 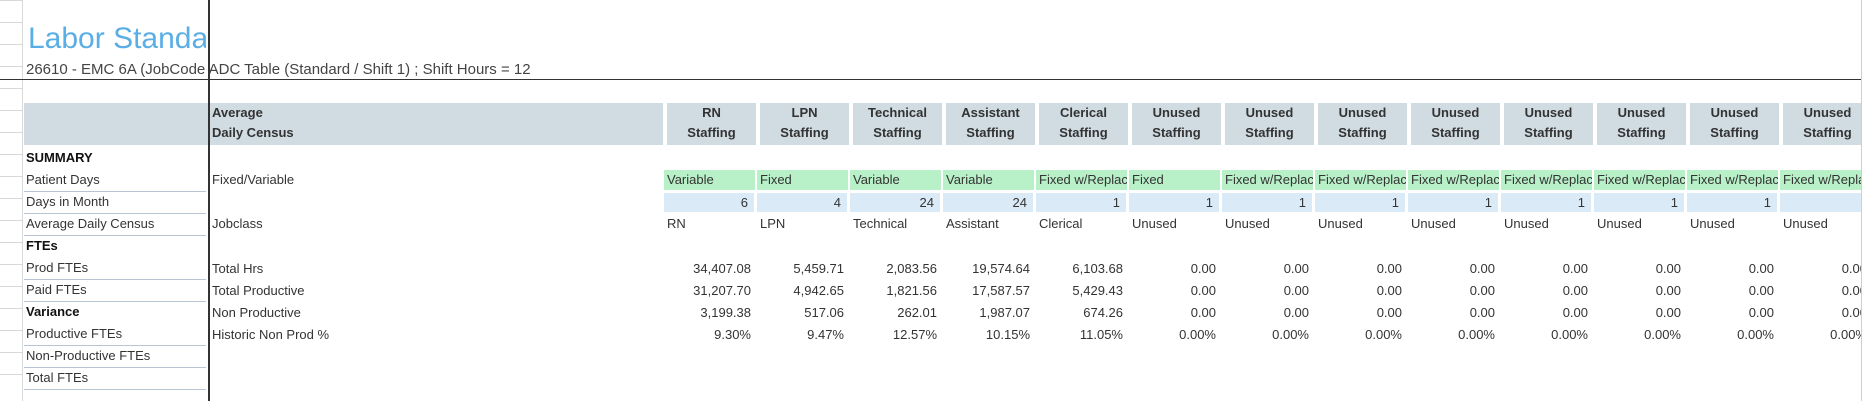 I want to click on avg-daily-census-header: Average Daily Census, so click(x=437, y=124).